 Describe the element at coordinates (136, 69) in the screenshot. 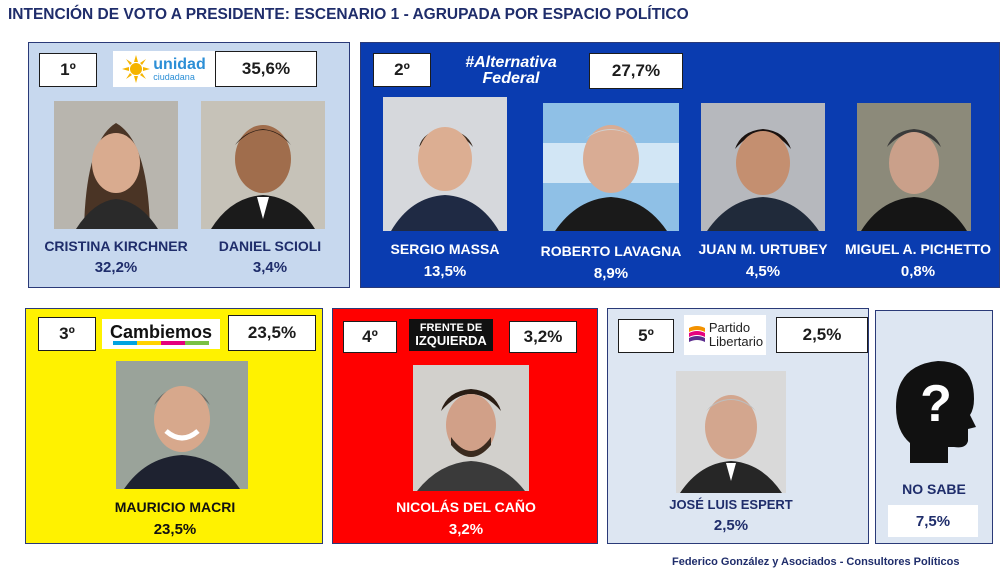

I see `sun-icon` at that location.